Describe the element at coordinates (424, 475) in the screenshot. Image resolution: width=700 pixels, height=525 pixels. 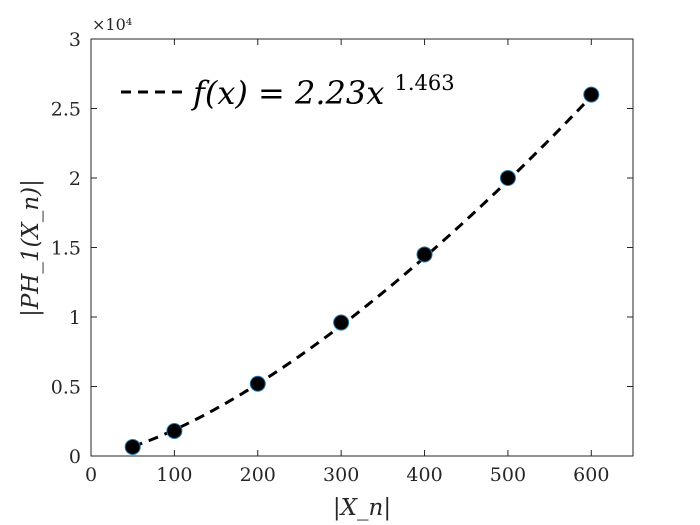
I see `x-tick-label: 400` at that location.